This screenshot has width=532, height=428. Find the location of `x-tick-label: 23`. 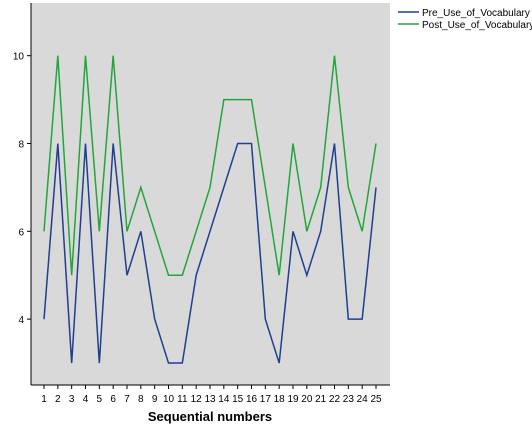

x-tick-label: 23 is located at coordinates (349, 399).